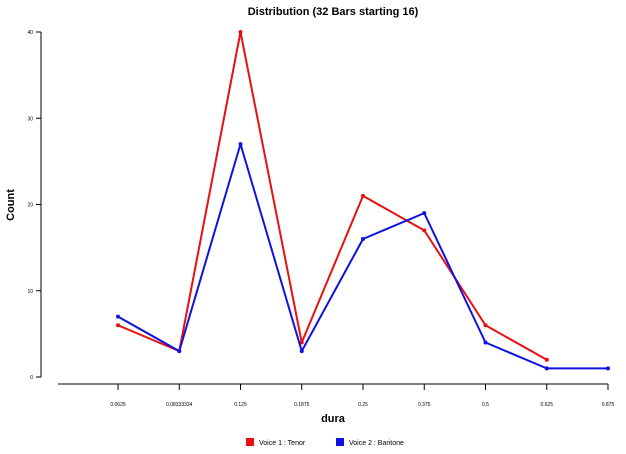 The width and height of the screenshot is (626, 454). What do you see at coordinates (34, 205) in the screenshot?
I see `y-ticks: 0 10 20 30 40` at bounding box center [34, 205].